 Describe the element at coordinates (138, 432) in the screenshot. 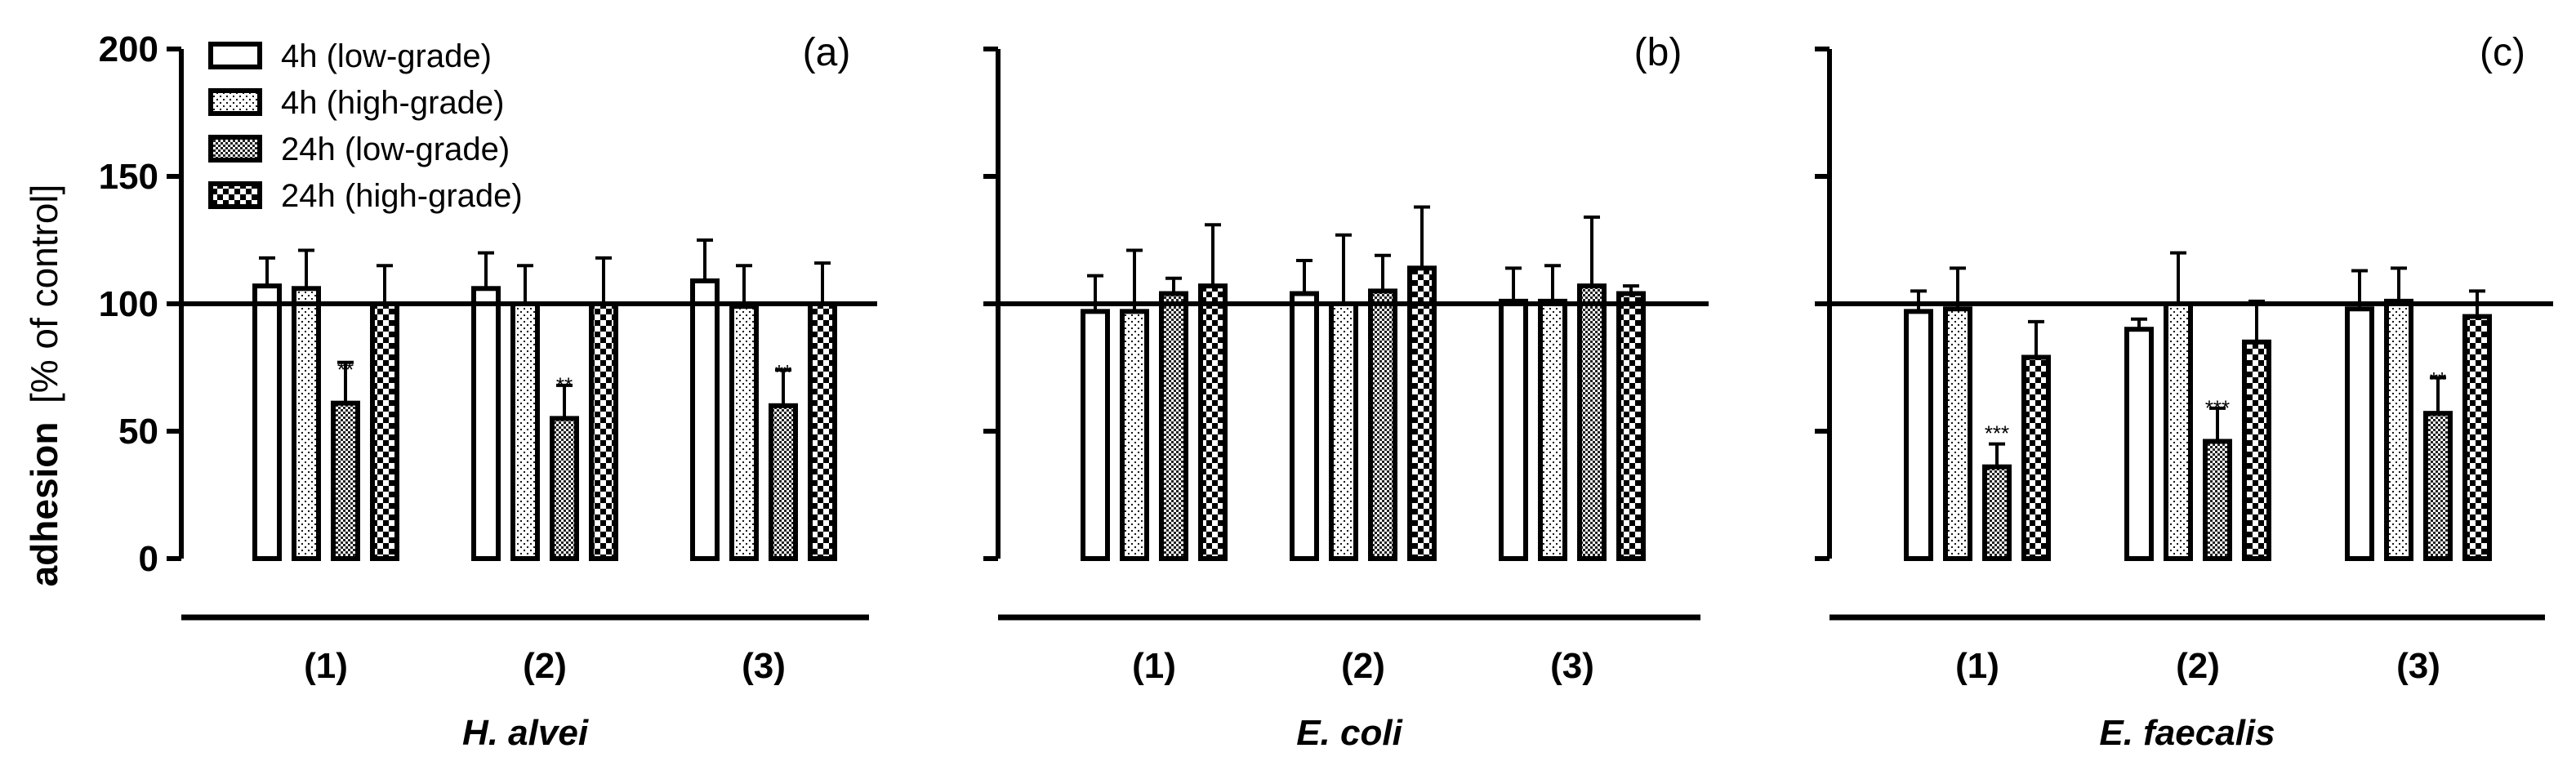

I see `y-tick-label: 50` at that location.